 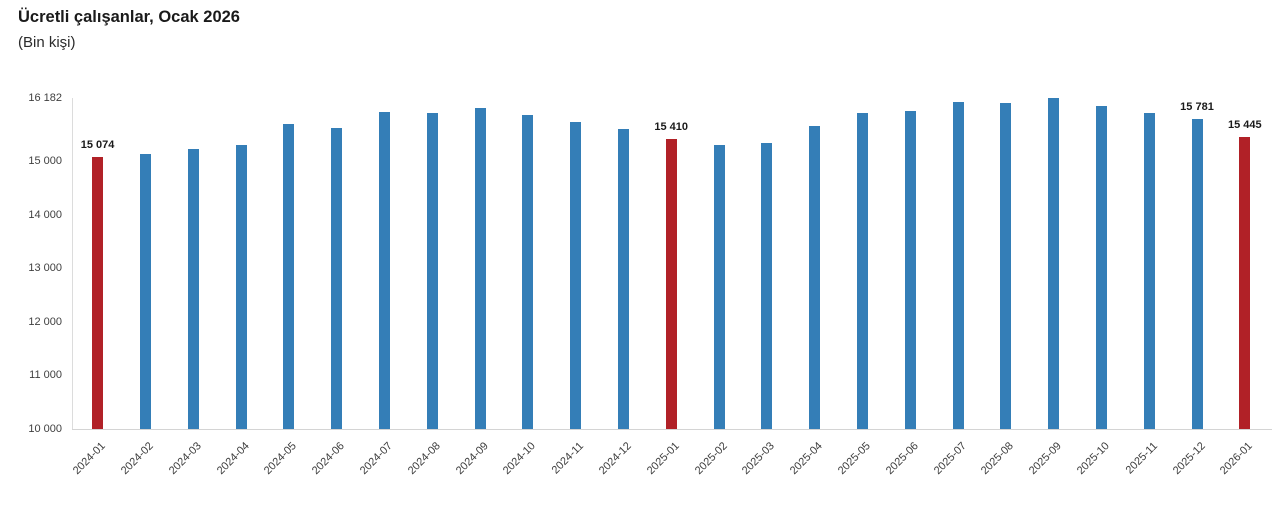 What do you see at coordinates (950, 459) in the screenshot?
I see `x-axis-tick-label-2025-07: 2025-07` at bounding box center [950, 459].